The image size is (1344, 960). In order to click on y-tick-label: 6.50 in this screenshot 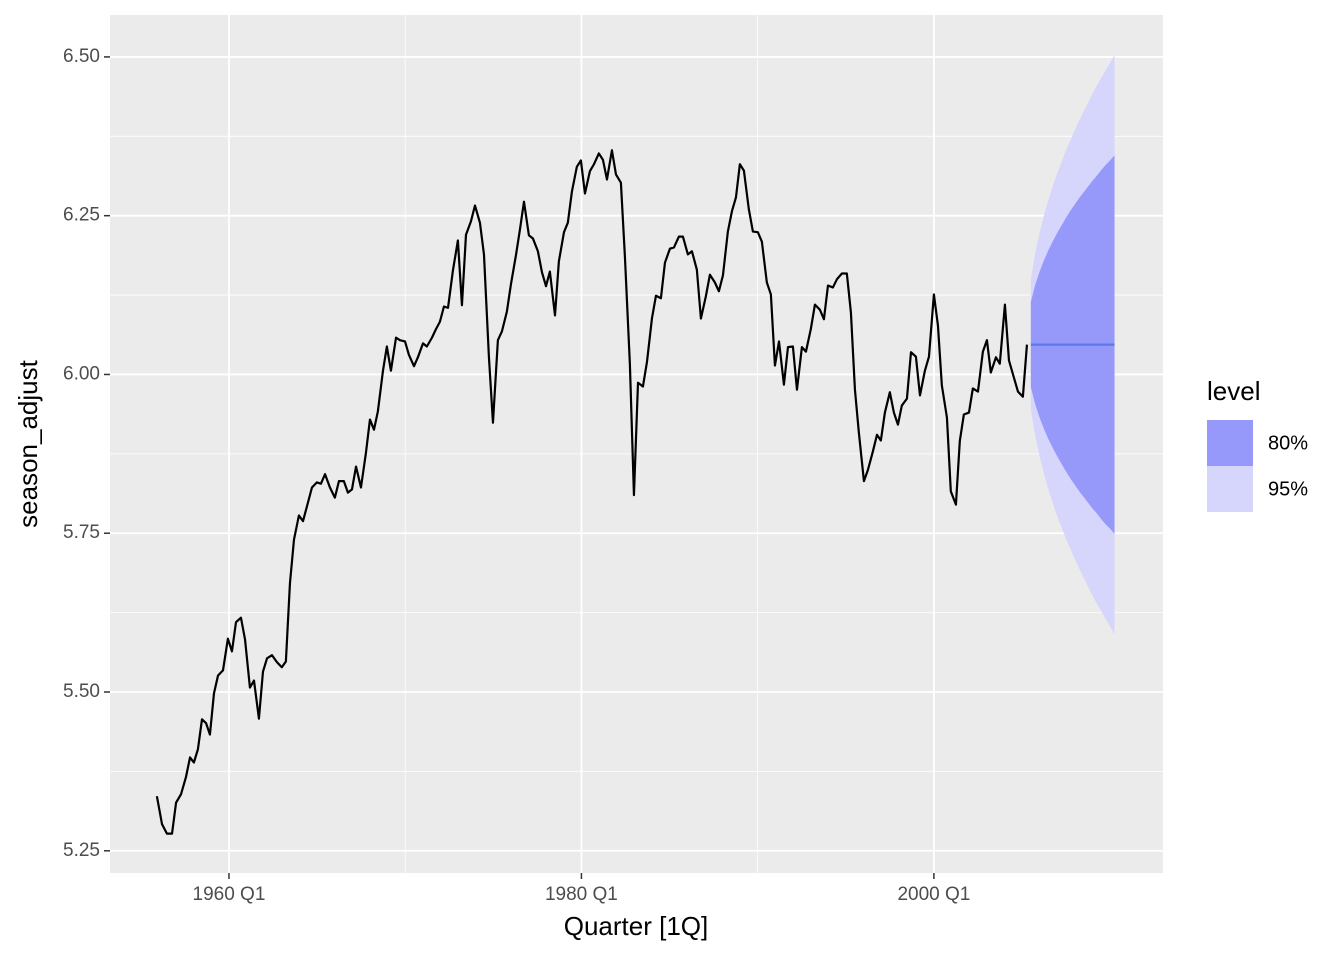, I will do `click(81, 56)`.